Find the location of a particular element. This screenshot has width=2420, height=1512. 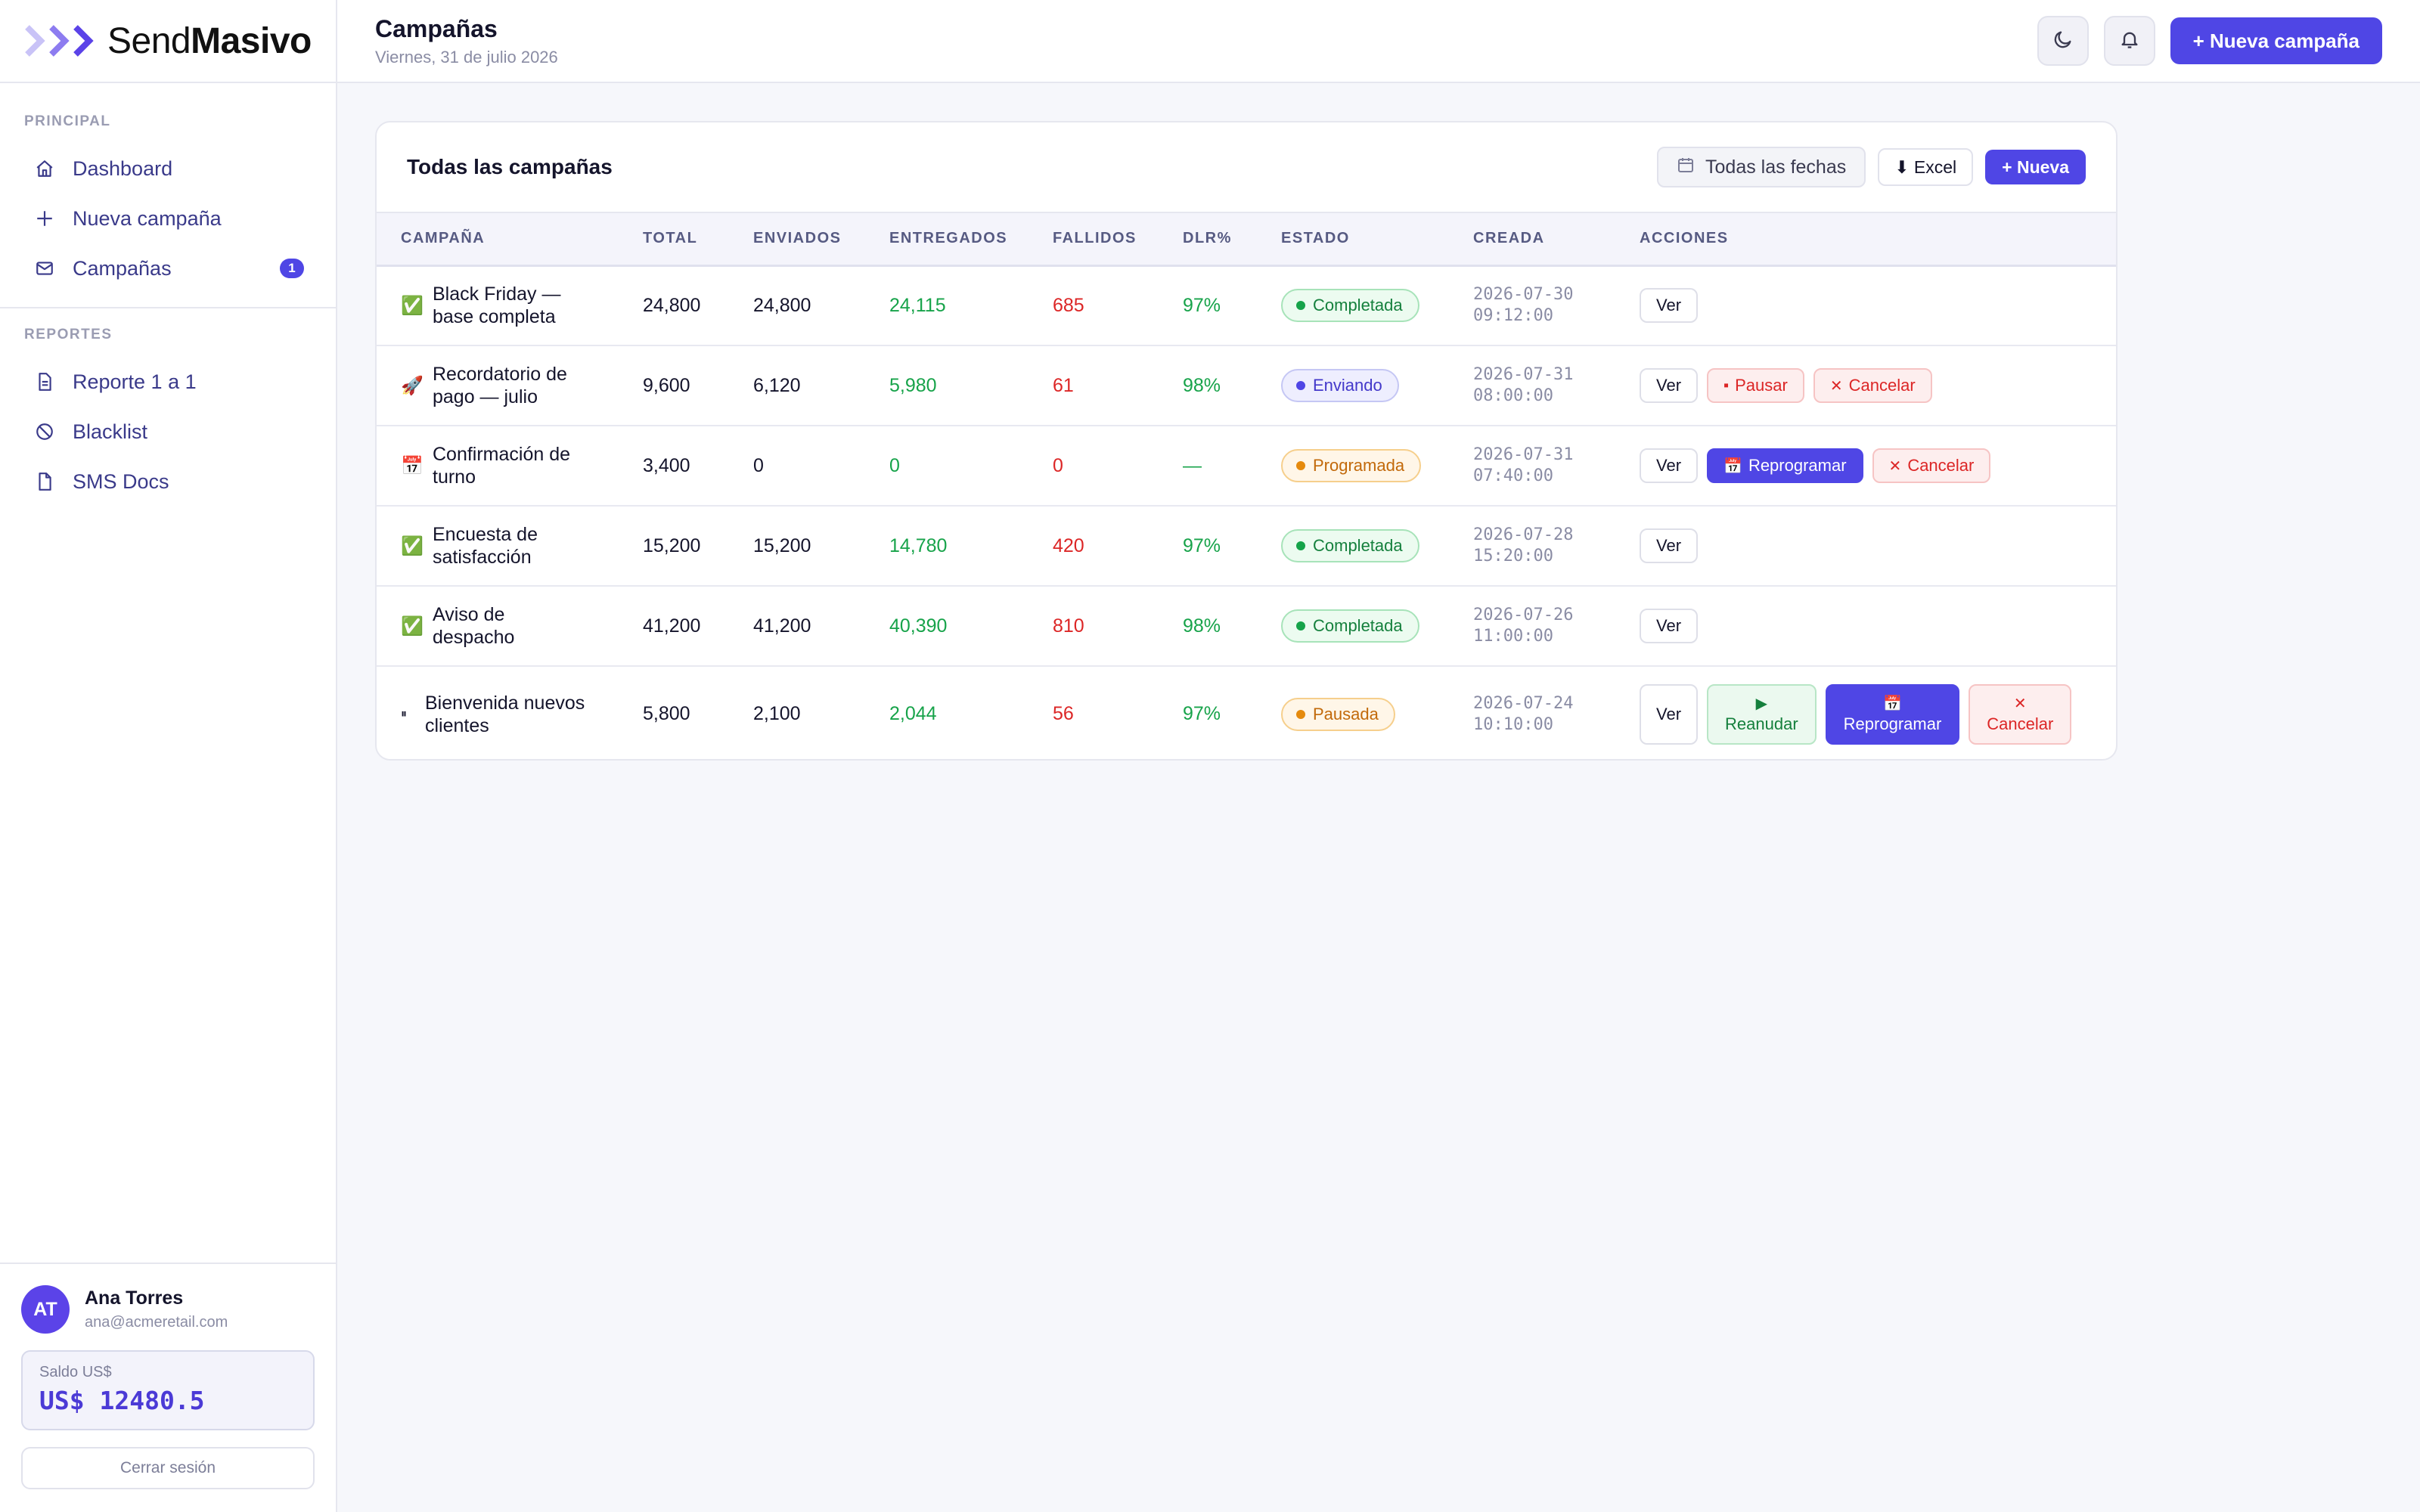

total-cell: 15,200 is located at coordinates (674, 546).